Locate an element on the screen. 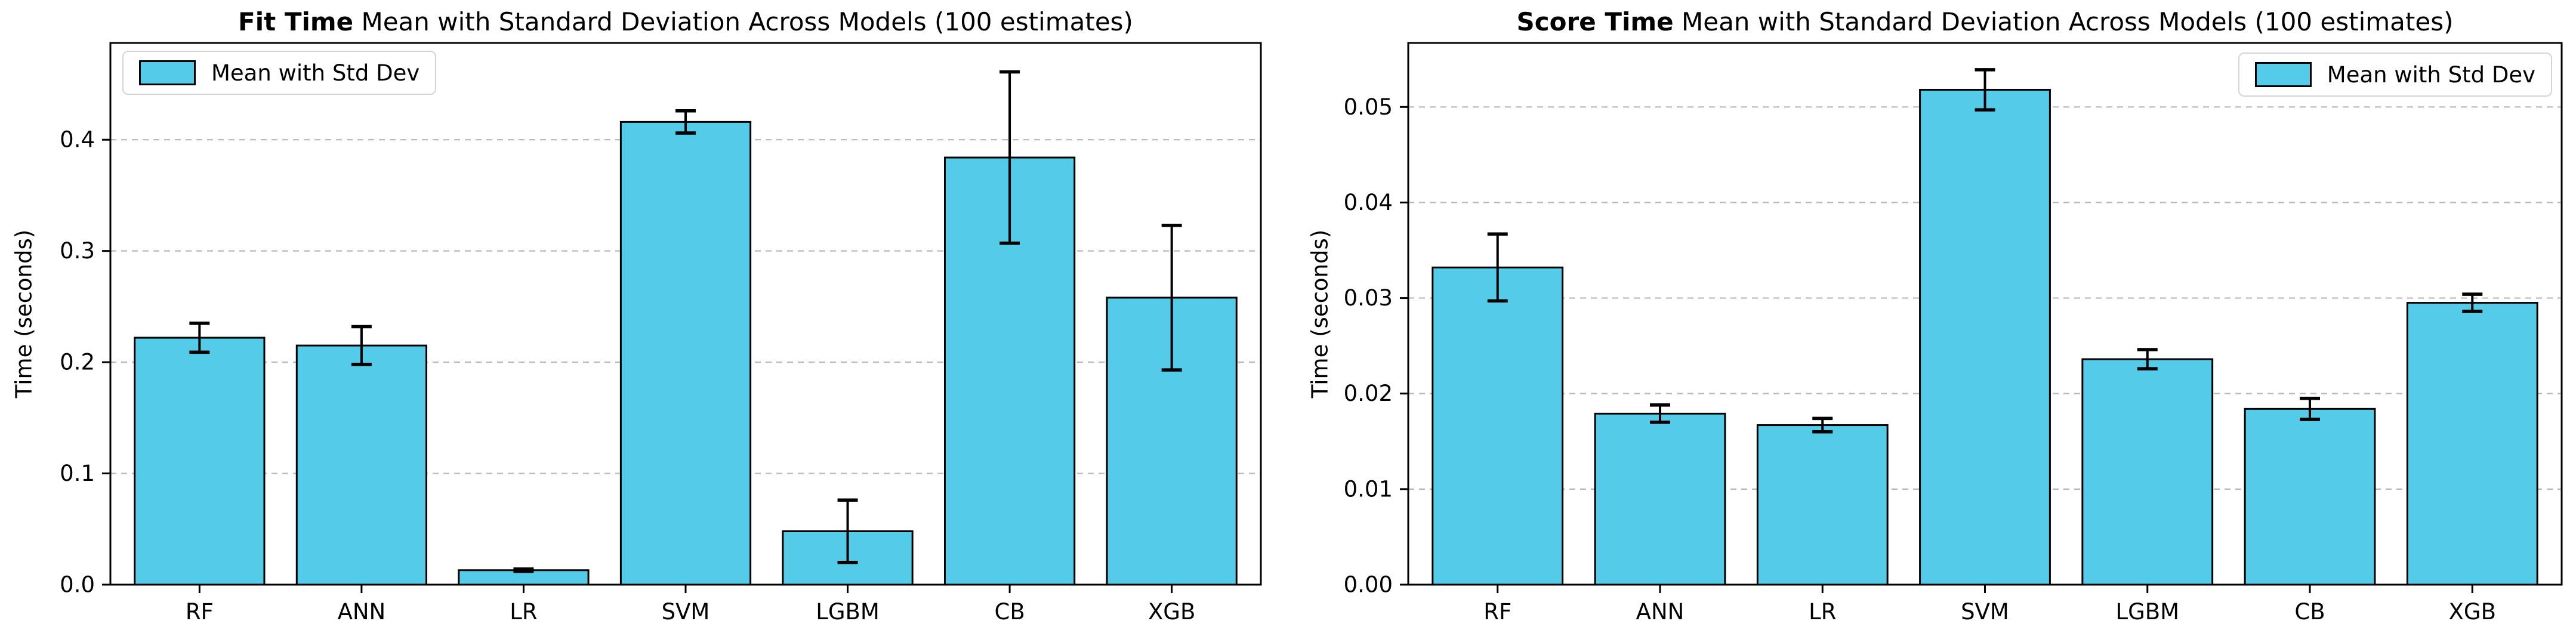 The image size is (2576, 627). y-tick-label: 0.01 is located at coordinates (1369, 489).